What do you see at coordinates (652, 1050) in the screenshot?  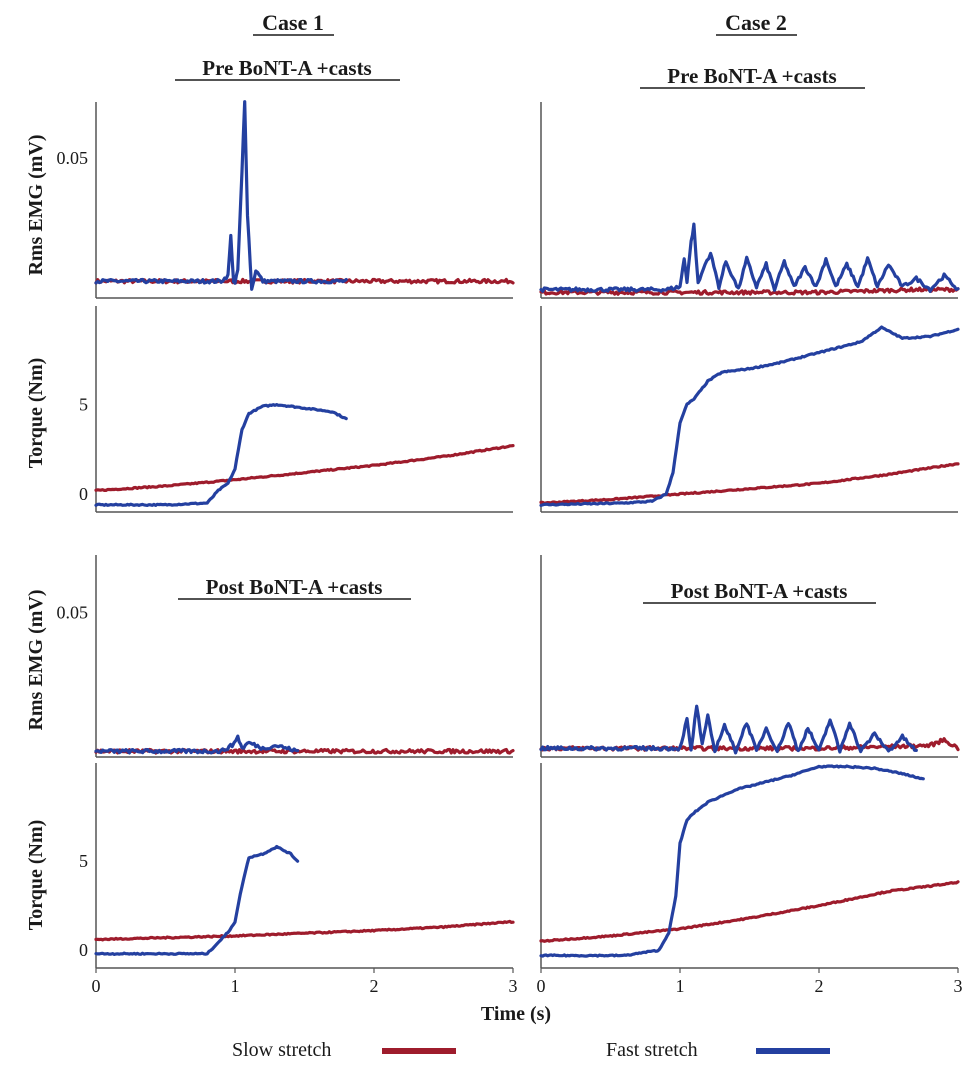 I see `legend-fast-label: Fast stretch` at bounding box center [652, 1050].